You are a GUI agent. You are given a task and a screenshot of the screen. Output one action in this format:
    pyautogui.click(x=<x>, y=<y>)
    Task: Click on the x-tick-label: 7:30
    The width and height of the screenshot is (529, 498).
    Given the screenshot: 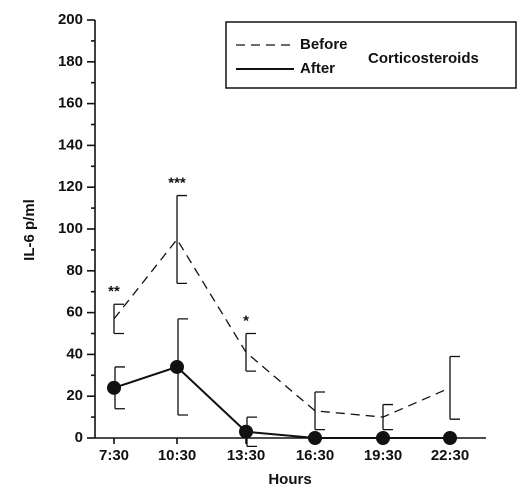 What is the action you would take?
    pyautogui.click(x=114, y=455)
    